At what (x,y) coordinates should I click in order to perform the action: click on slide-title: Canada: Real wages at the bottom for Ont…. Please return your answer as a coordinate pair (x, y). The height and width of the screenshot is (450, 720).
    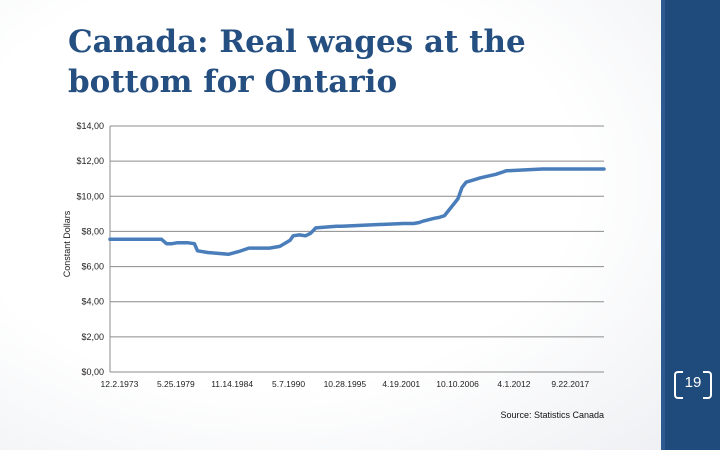
    Looking at the image, I should click on (297, 62).